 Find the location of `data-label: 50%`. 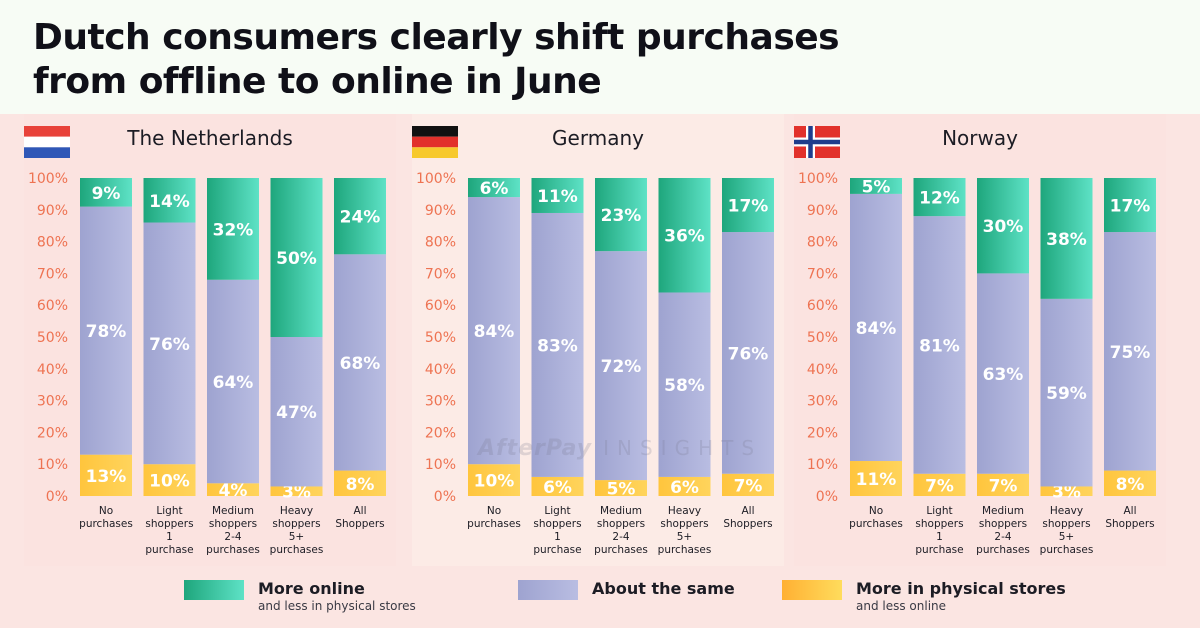

data-label: 50% is located at coordinates (296, 259).